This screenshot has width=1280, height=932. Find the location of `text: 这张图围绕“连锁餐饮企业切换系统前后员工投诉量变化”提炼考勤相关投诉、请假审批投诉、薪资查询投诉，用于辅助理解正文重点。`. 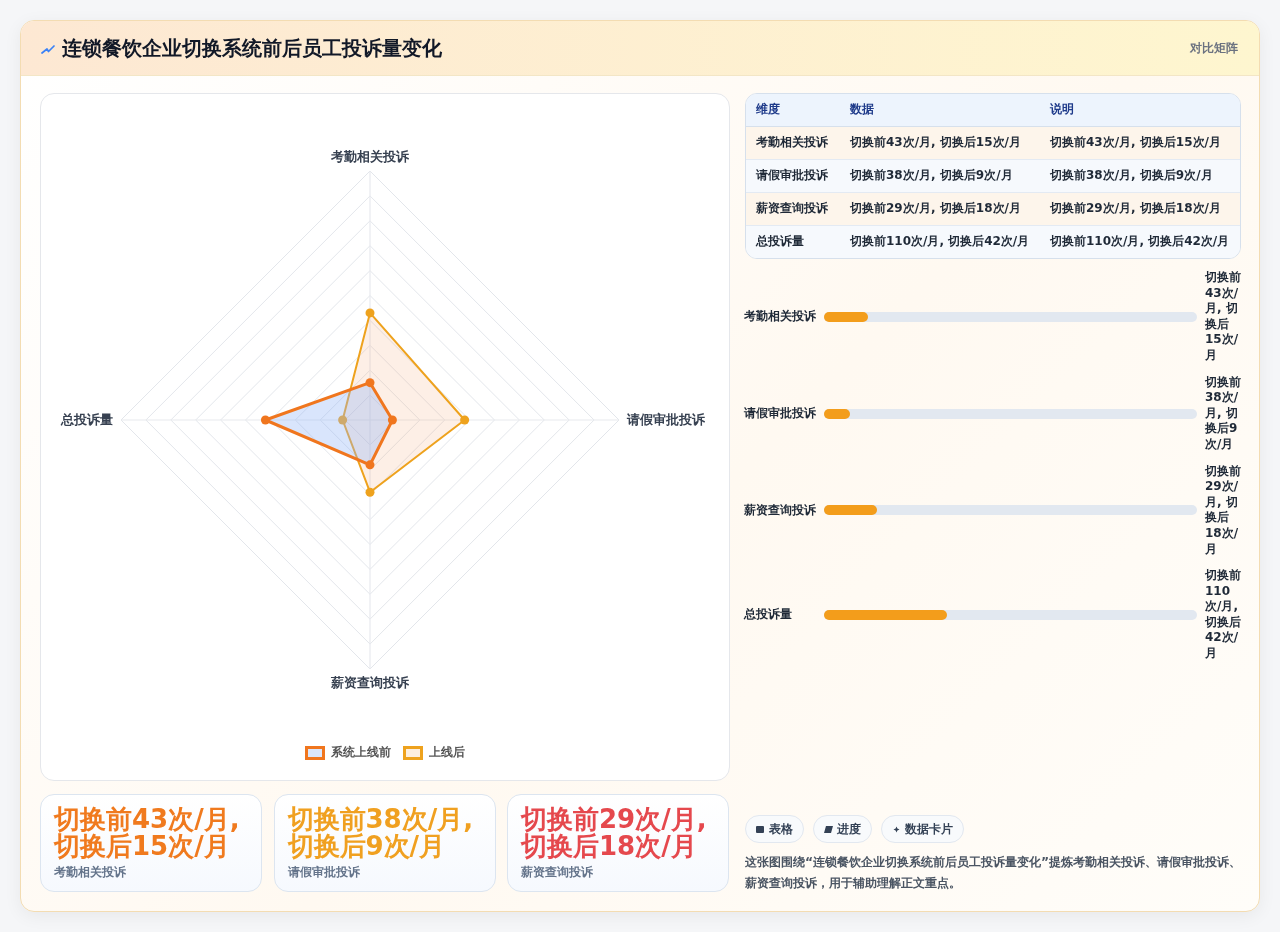

text: 这张图围绕“连锁餐饮企业切换系统前后员工投诉量变化”提炼考勤相关投诉、请假审批投诉、薪资查询投诉，用于辅助理解正文重点。 is located at coordinates (994, 873).